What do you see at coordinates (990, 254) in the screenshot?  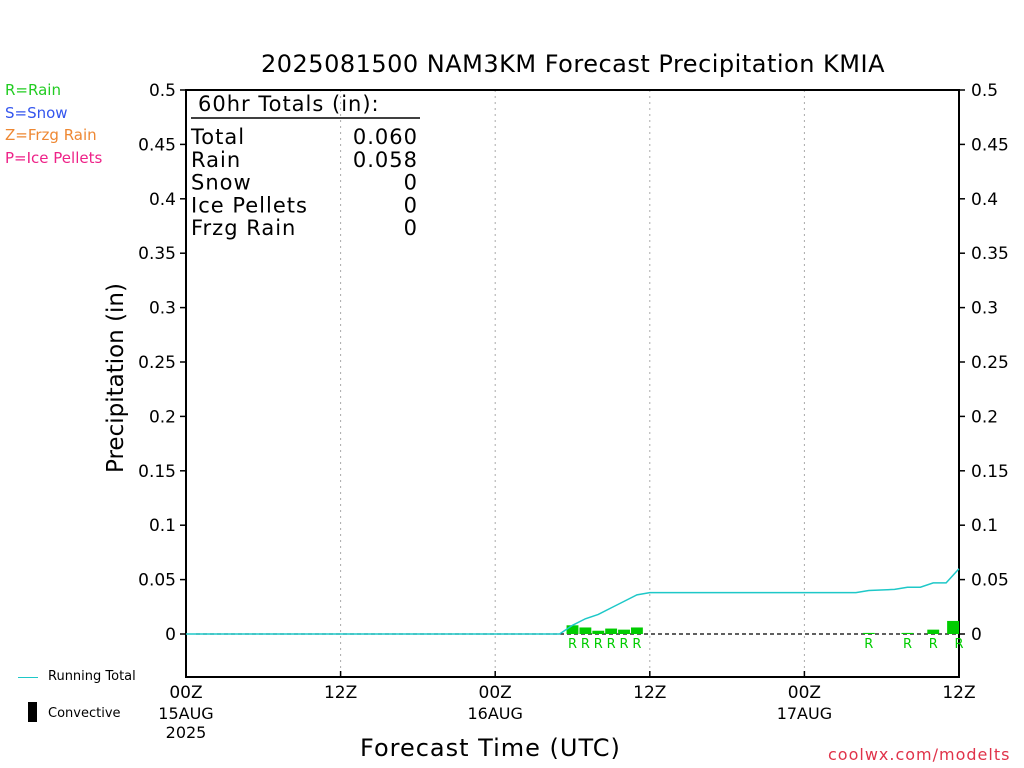 I see `y-tick-label-right: 0.35` at bounding box center [990, 254].